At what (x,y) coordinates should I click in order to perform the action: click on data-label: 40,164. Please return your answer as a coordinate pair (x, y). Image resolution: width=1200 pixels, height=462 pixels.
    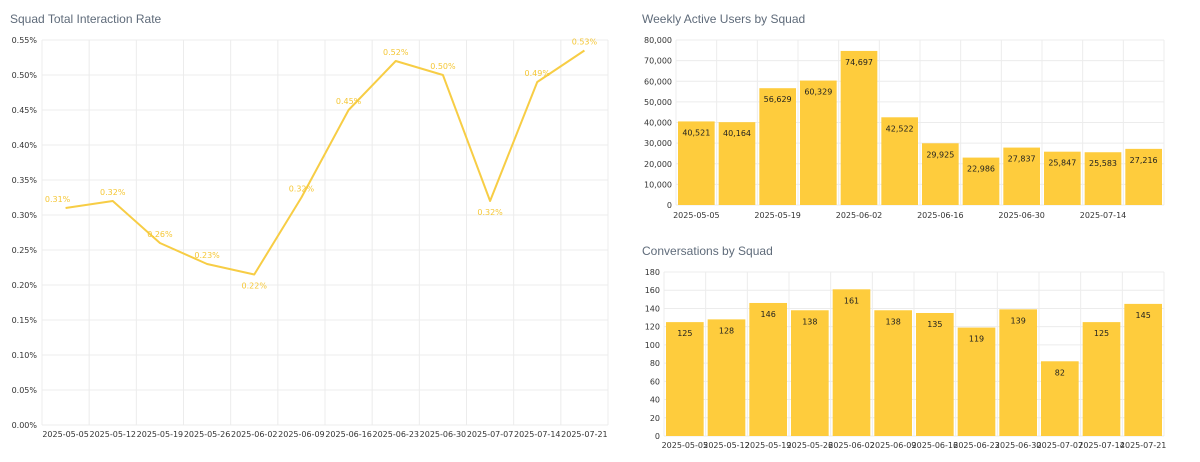
    Looking at the image, I should click on (737, 133).